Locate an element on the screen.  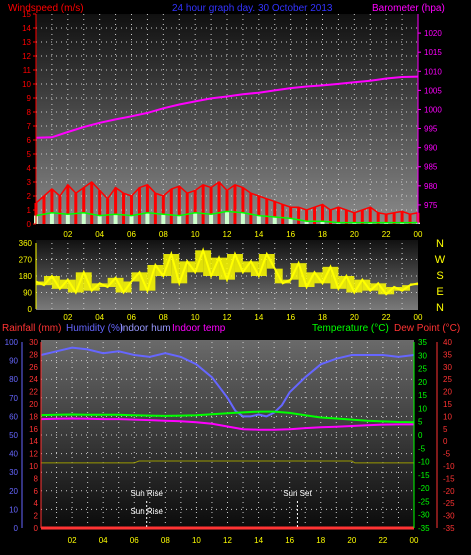
direction-time-tick-label: 20 is located at coordinates (354, 317).